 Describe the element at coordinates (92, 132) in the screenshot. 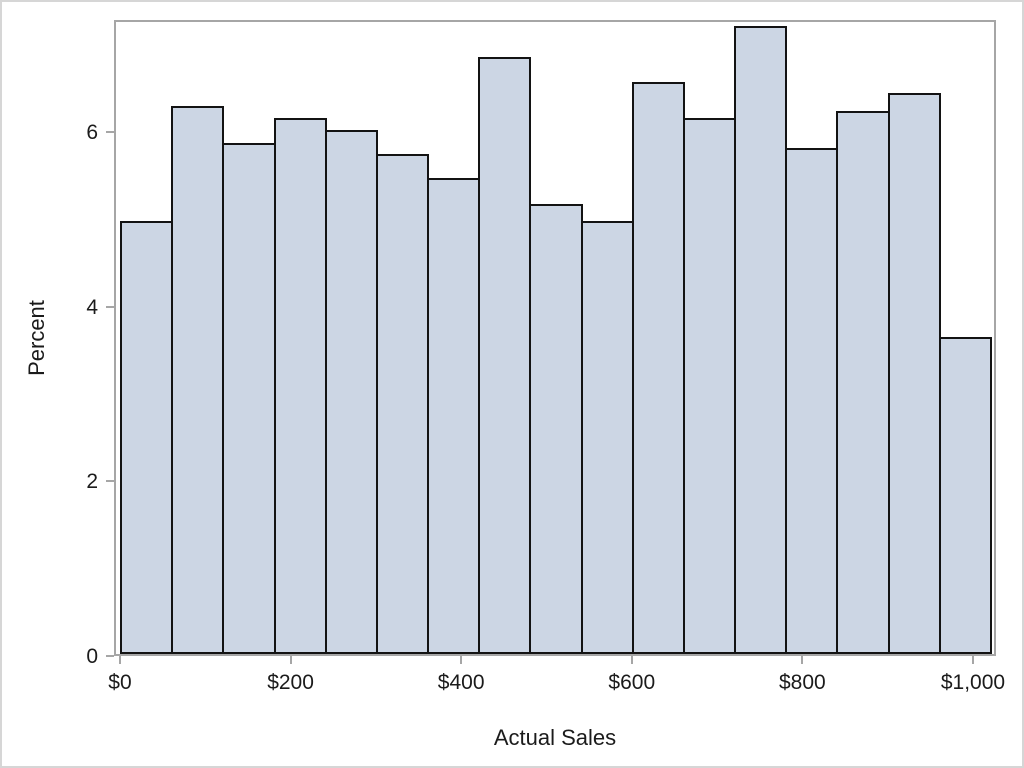

I see `y-tick-label: 6` at that location.